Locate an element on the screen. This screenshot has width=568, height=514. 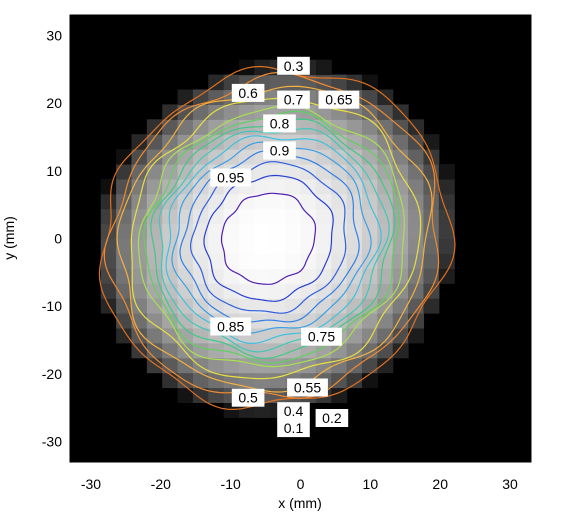
contour-label: 0.1 is located at coordinates (293, 428).